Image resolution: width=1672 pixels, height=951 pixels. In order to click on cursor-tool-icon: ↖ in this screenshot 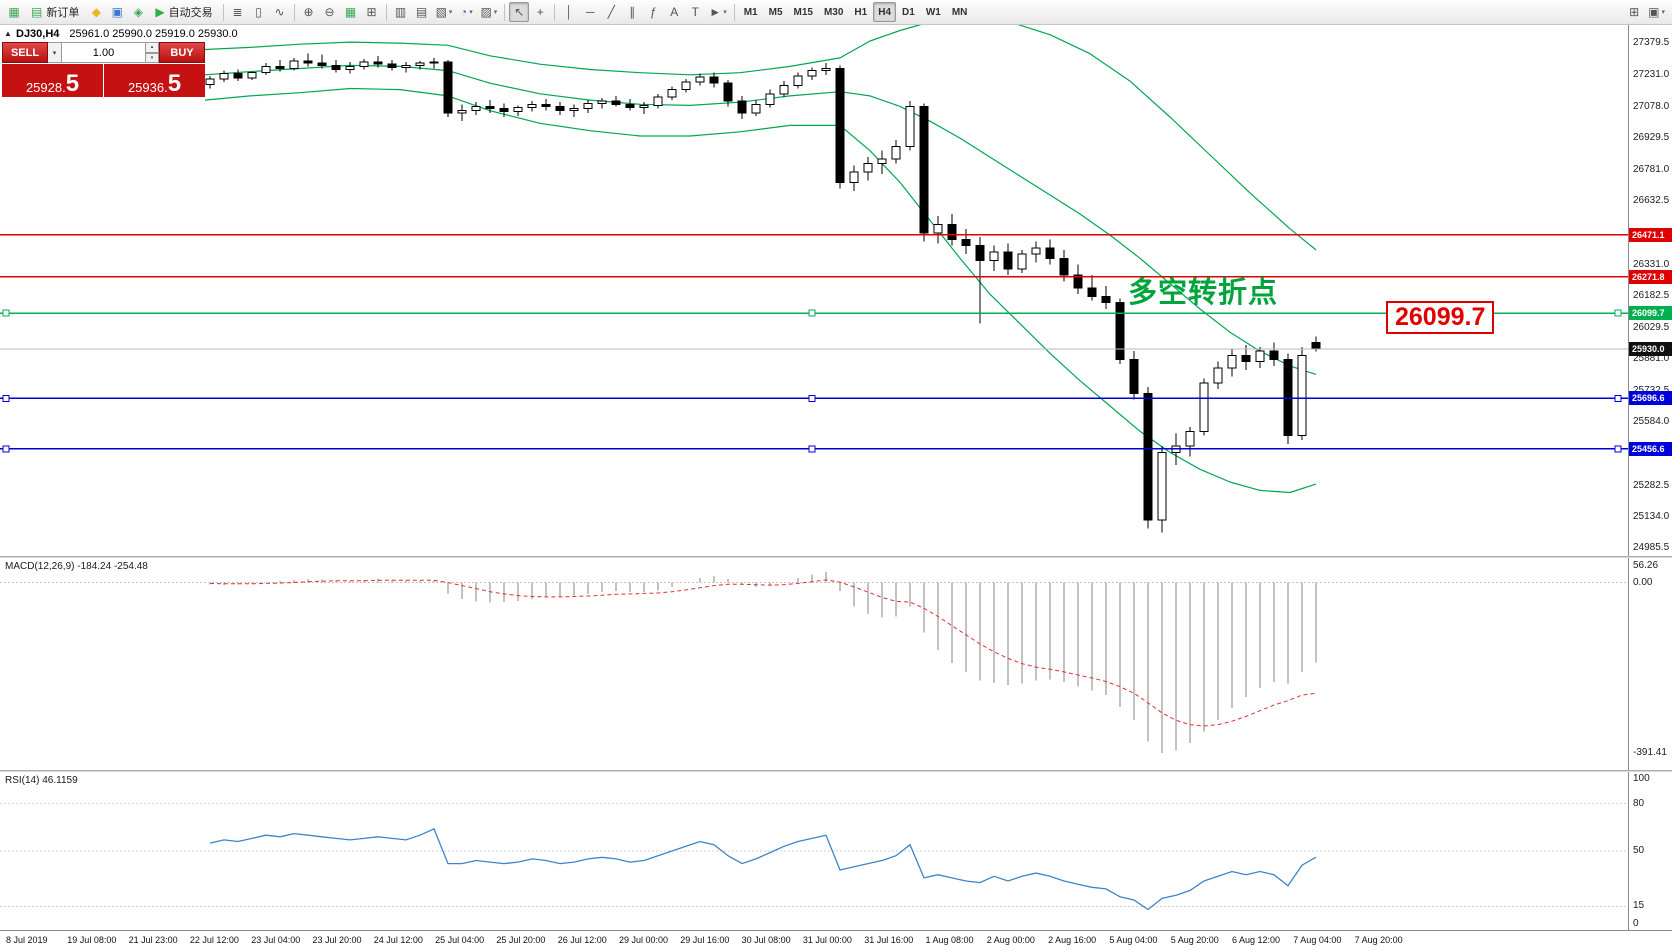, I will do `click(519, 12)`.